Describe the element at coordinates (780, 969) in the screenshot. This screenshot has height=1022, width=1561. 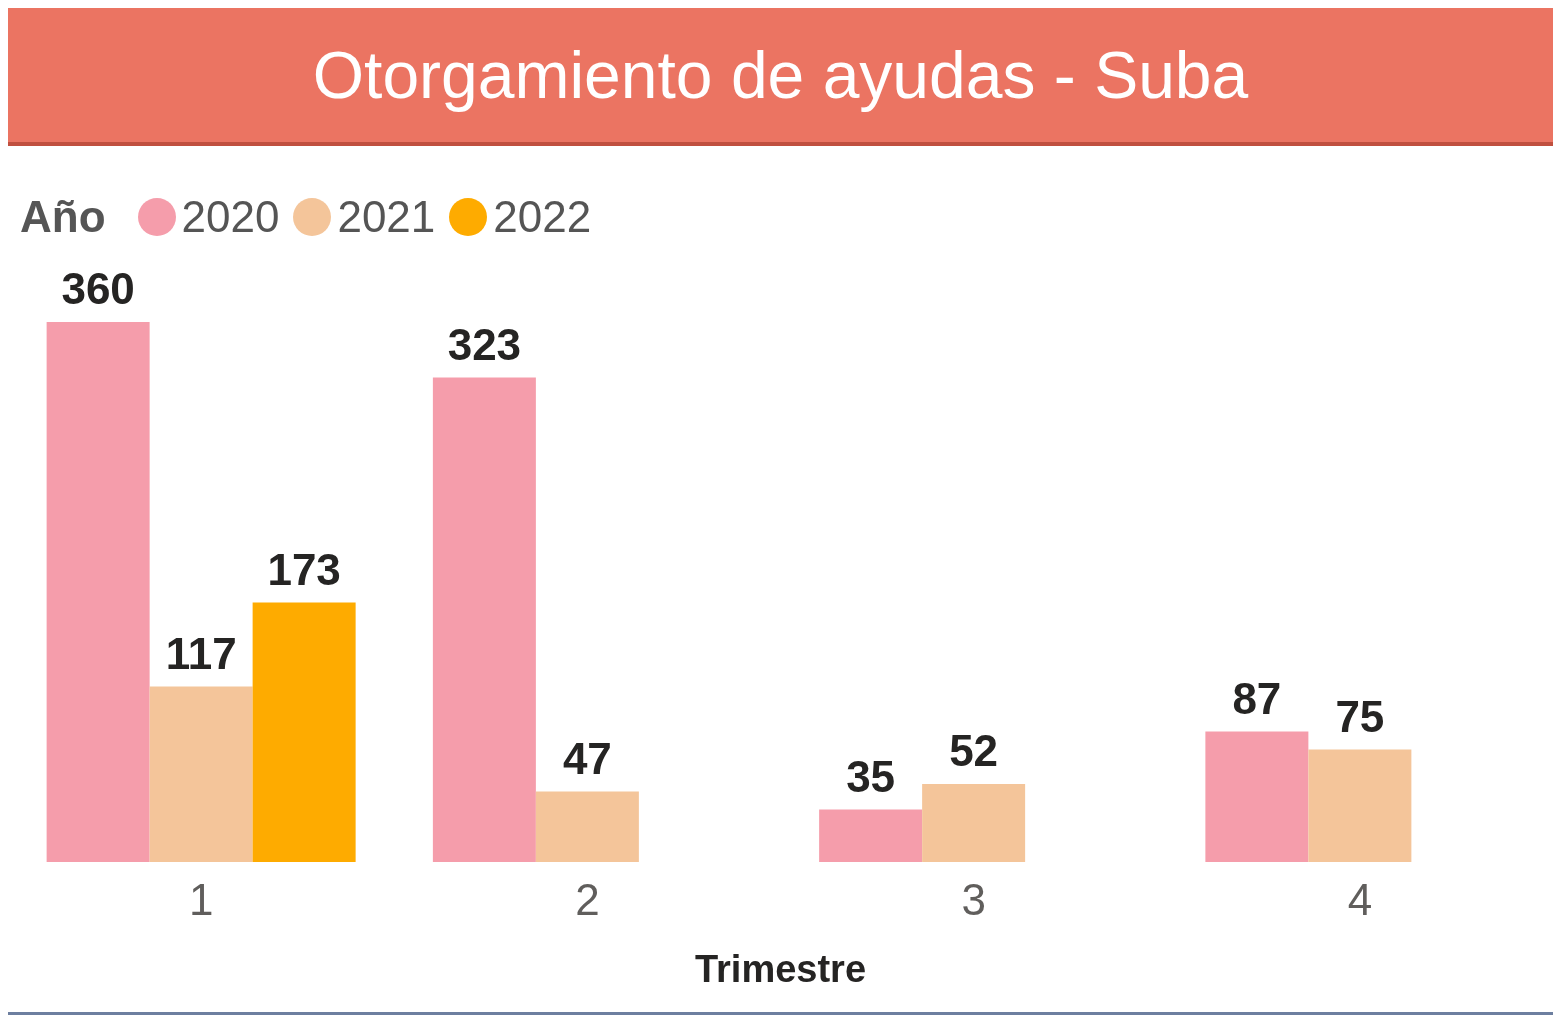
I see `x-axis-title: Trimestre` at that location.